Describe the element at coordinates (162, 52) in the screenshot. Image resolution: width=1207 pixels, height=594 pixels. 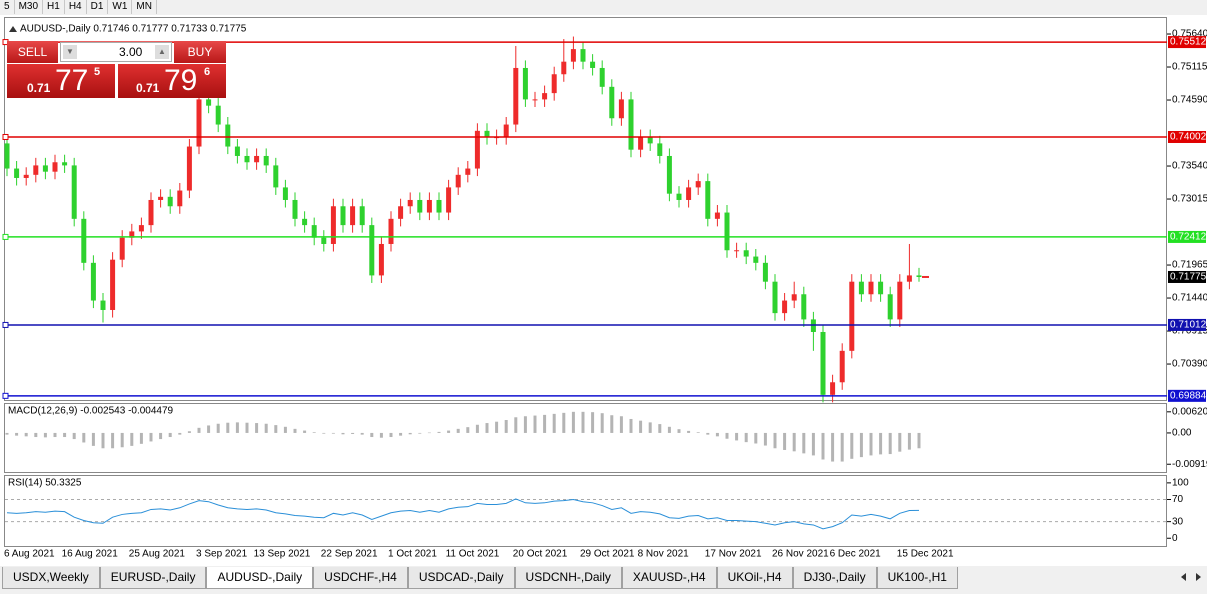
I see `lots-up: ▲` at that location.